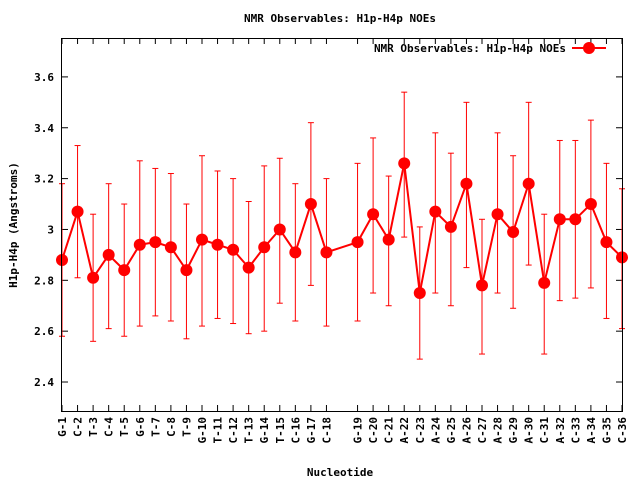 The width and height of the screenshot is (640, 480). What do you see at coordinates (171, 427) in the screenshot?
I see `x-tick-label: C-8` at bounding box center [171, 427].